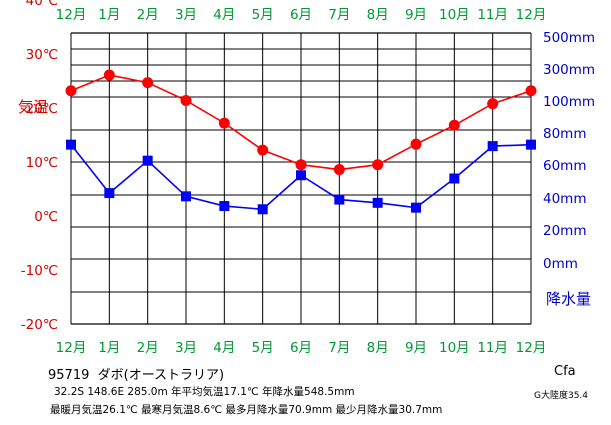 This screenshot has width=611, height=425. What do you see at coordinates (263, 15) in the screenshot?
I see `top-month-label: 5月` at bounding box center [263, 15].